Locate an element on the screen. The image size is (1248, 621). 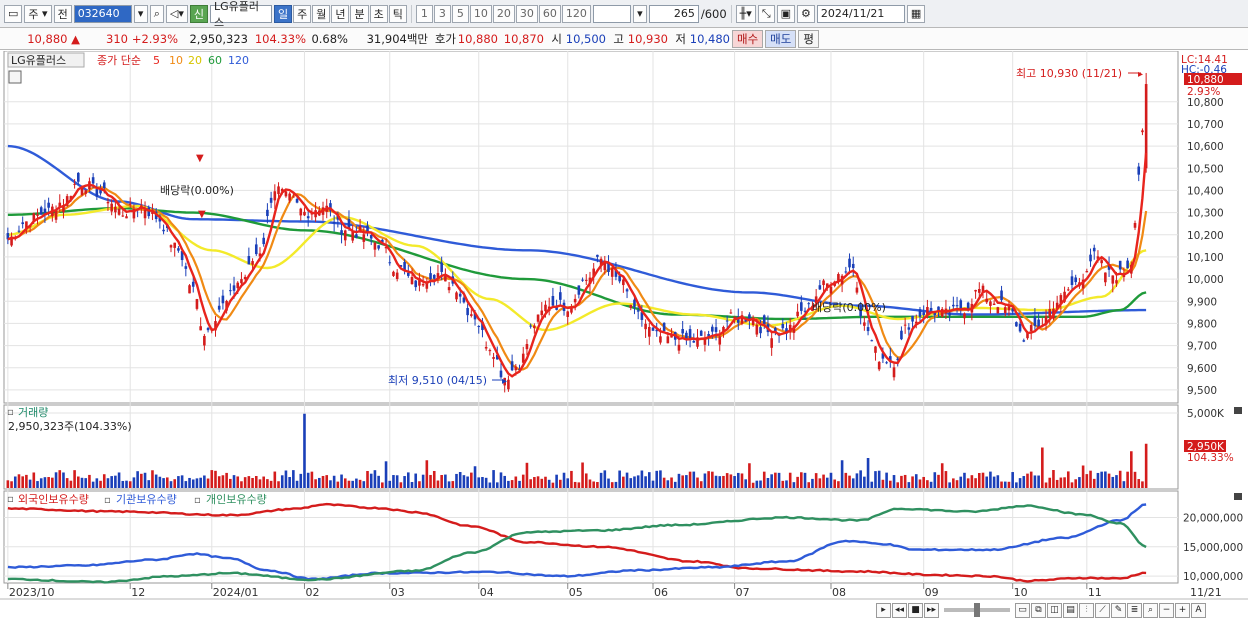
price-axis-label: 10,300 is located at coordinates (1205, 214).